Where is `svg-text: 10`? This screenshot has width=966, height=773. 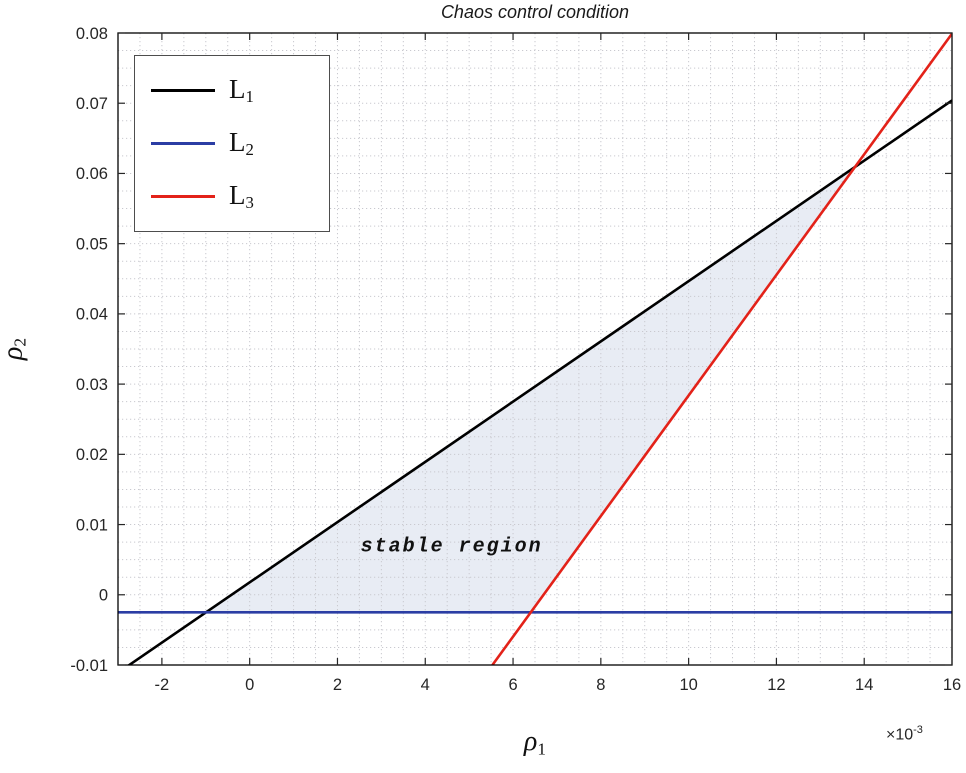
svg-text: 10 is located at coordinates (688, 685).